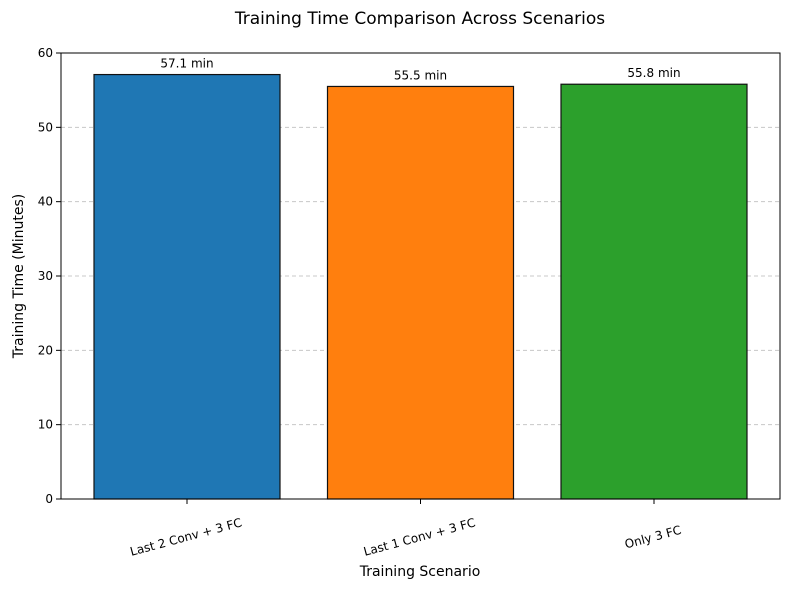 The width and height of the screenshot is (790, 590). I want to click on y-axis: 0 10 20 30 40 50 60, so click(49, 276).